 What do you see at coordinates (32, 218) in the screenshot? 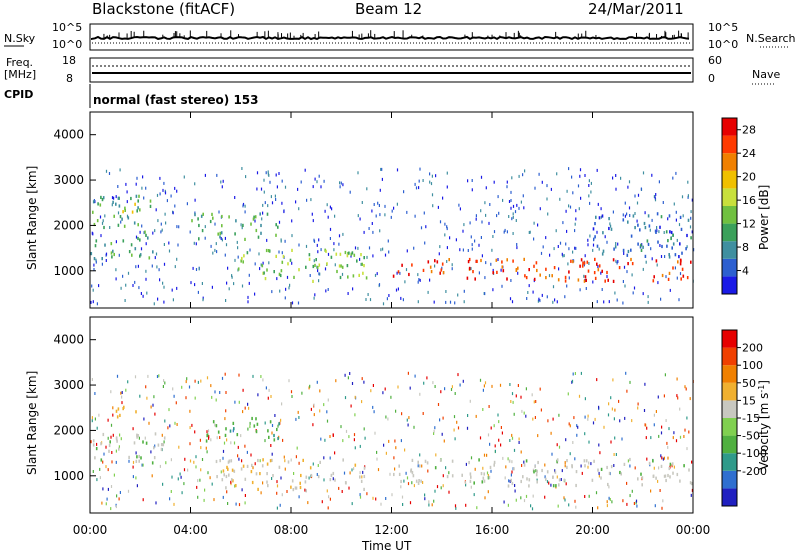
I see `power-ylabel: Slant Range [km]` at bounding box center [32, 218].